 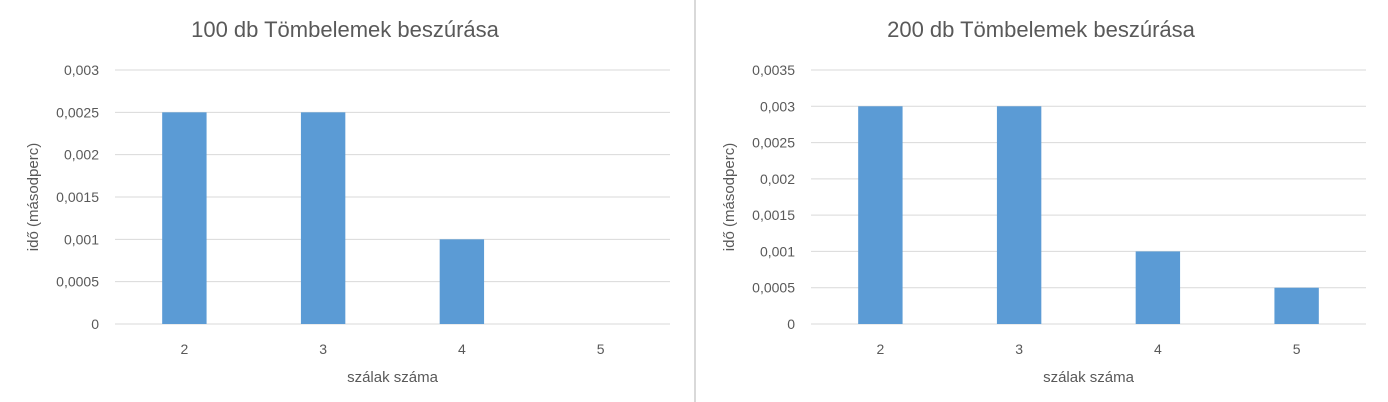 I want to click on y-tick-label: 0,0035, so click(x=773, y=70).